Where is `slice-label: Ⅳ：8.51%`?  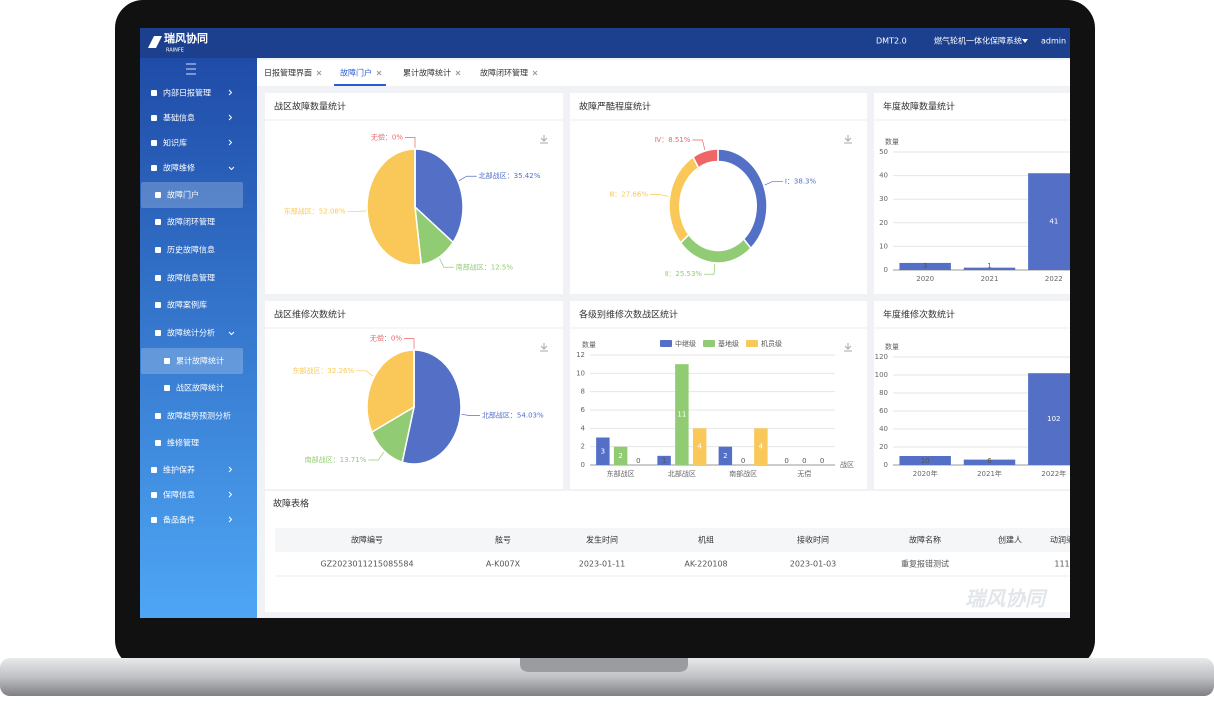
slice-label: Ⅳ：8.51% is located at coordinates (673, 140).